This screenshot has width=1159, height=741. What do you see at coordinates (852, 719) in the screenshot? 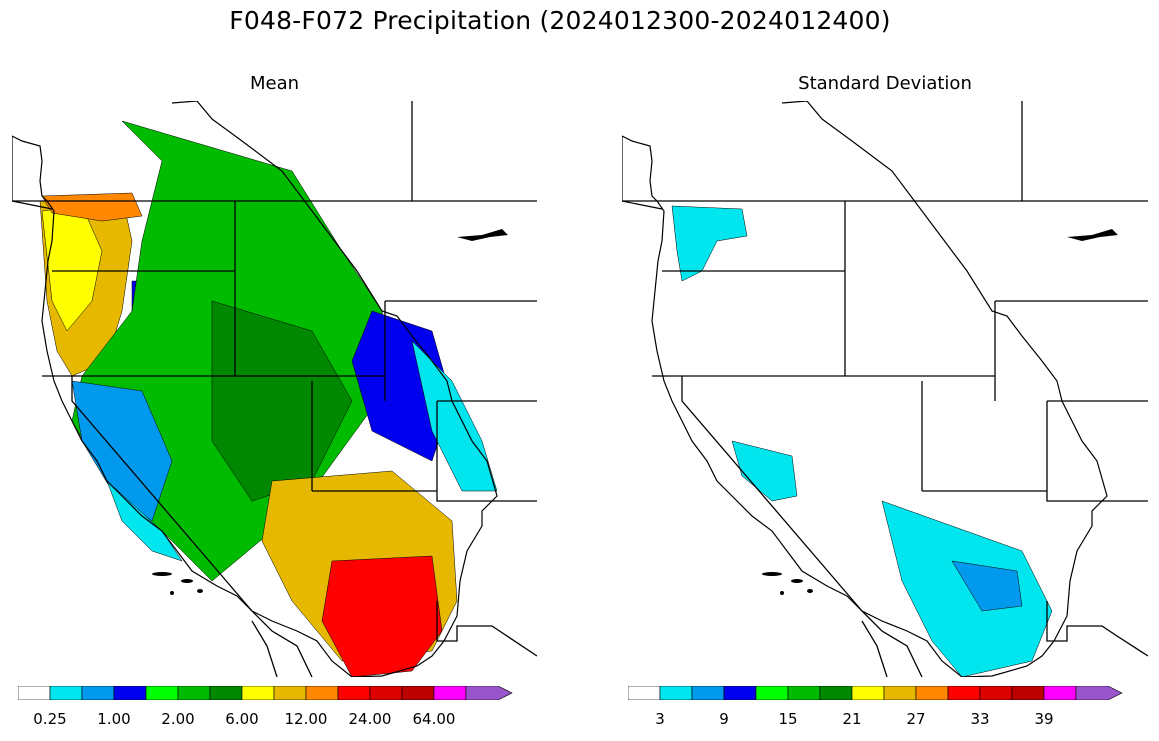
I see `colorbar-tick-label: 21` at bounding box center [852, 719].